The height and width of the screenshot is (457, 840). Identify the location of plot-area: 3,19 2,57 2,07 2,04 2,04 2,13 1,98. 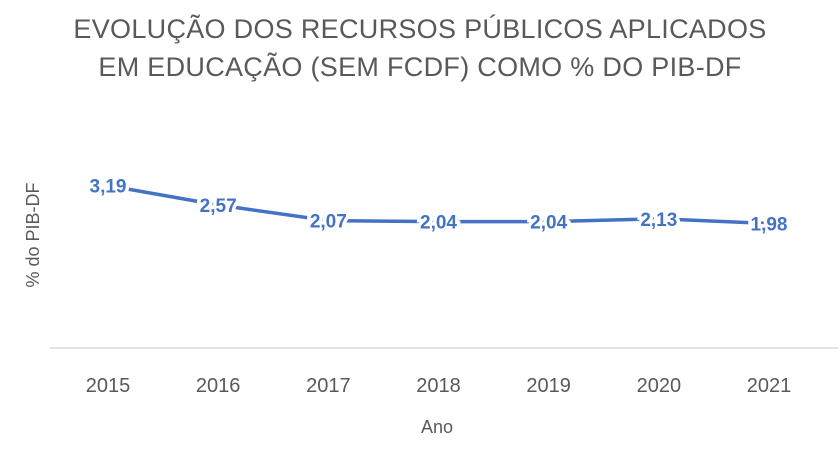
(438, 206).